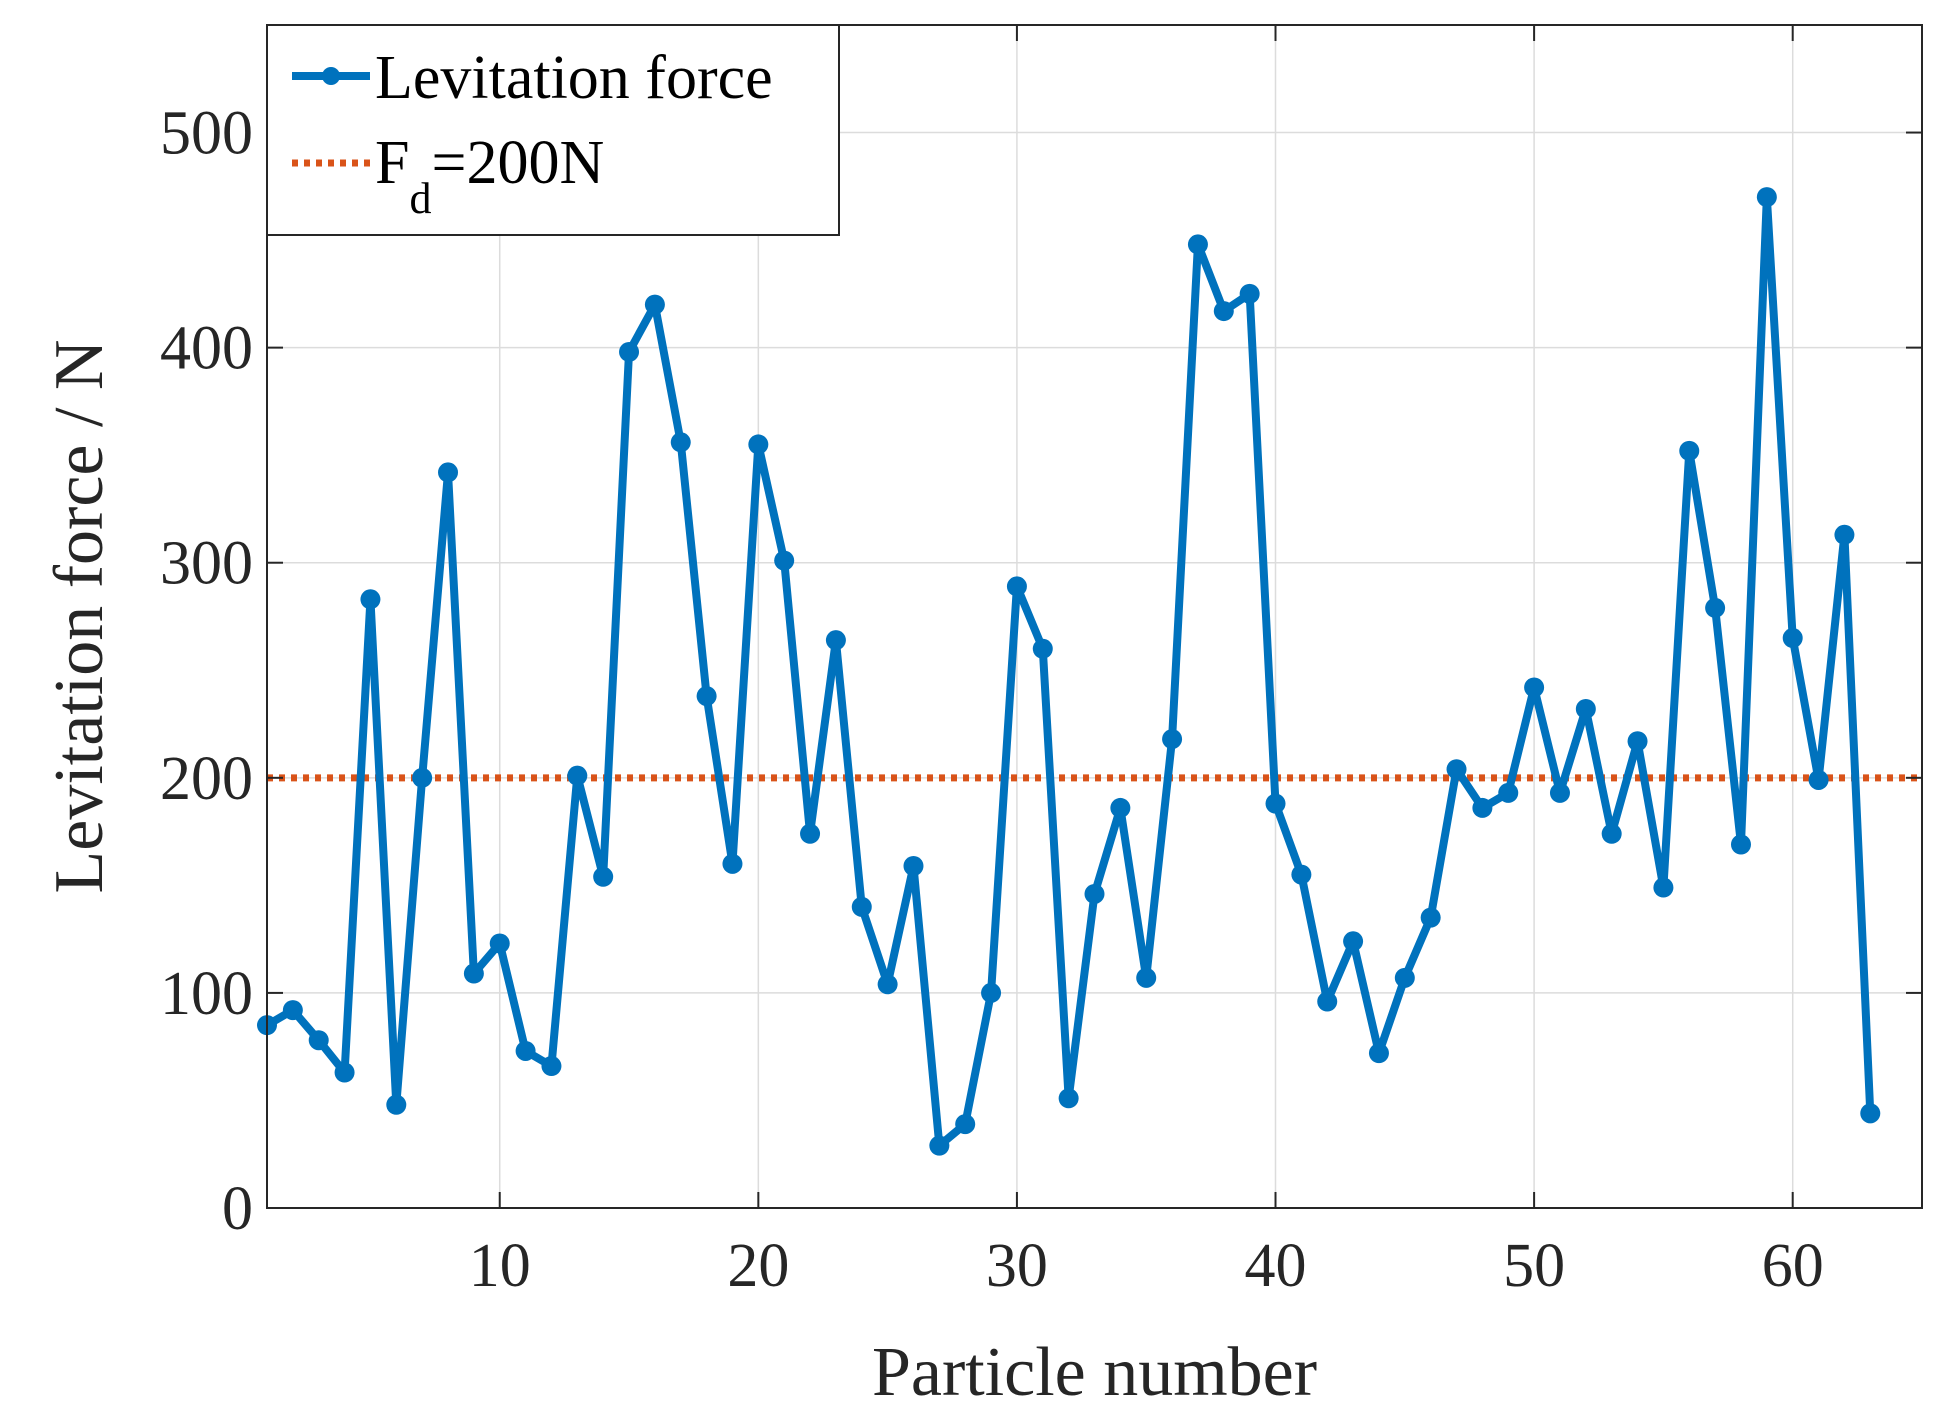  What do you see at coordinates (758, 1266) in the screenshot?
I see `x-tick-label: 20` at bounding box center [758, 1266].